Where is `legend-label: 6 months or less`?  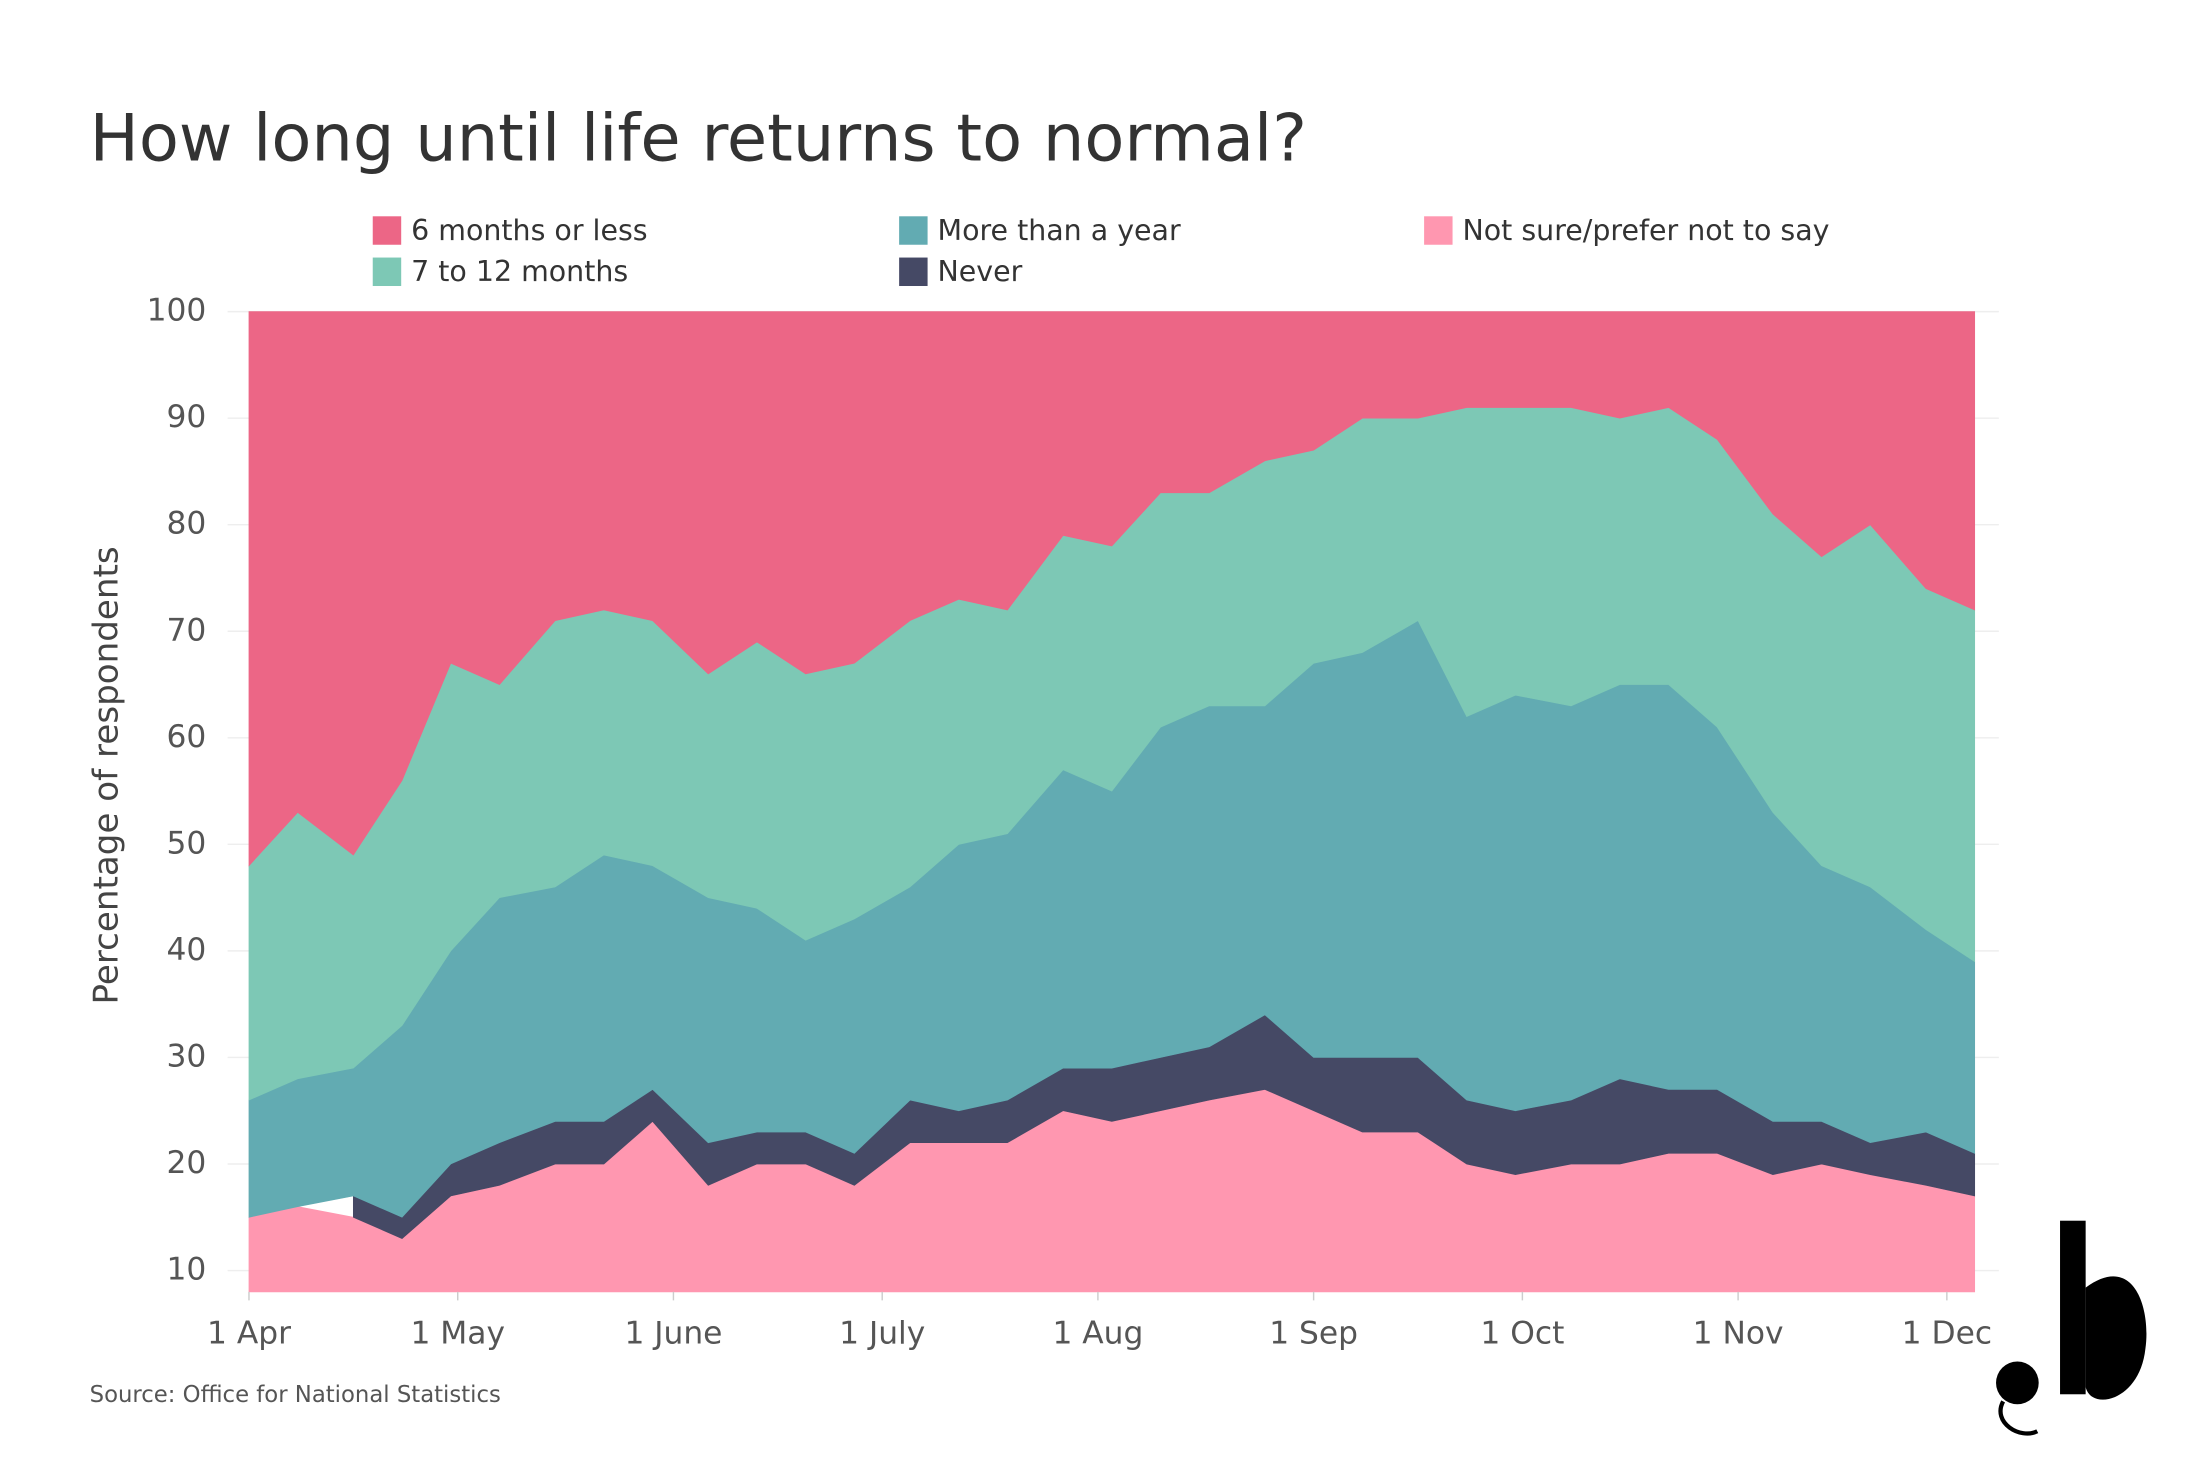
legend-label: 6 months or less is located at coordinates (529, 230).